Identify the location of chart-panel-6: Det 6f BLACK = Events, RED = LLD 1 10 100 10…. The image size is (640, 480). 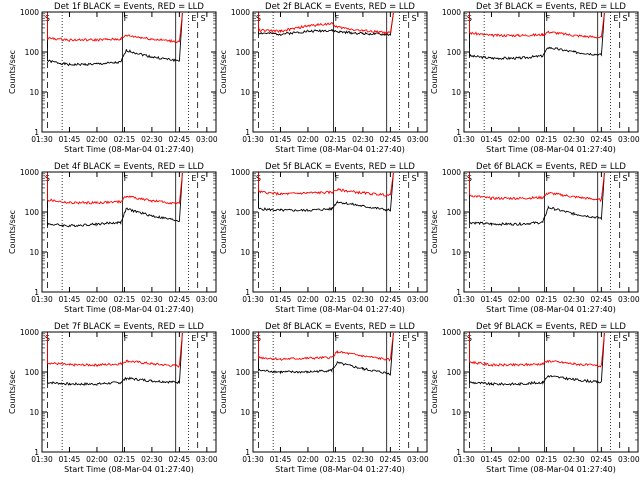
(535, 238).